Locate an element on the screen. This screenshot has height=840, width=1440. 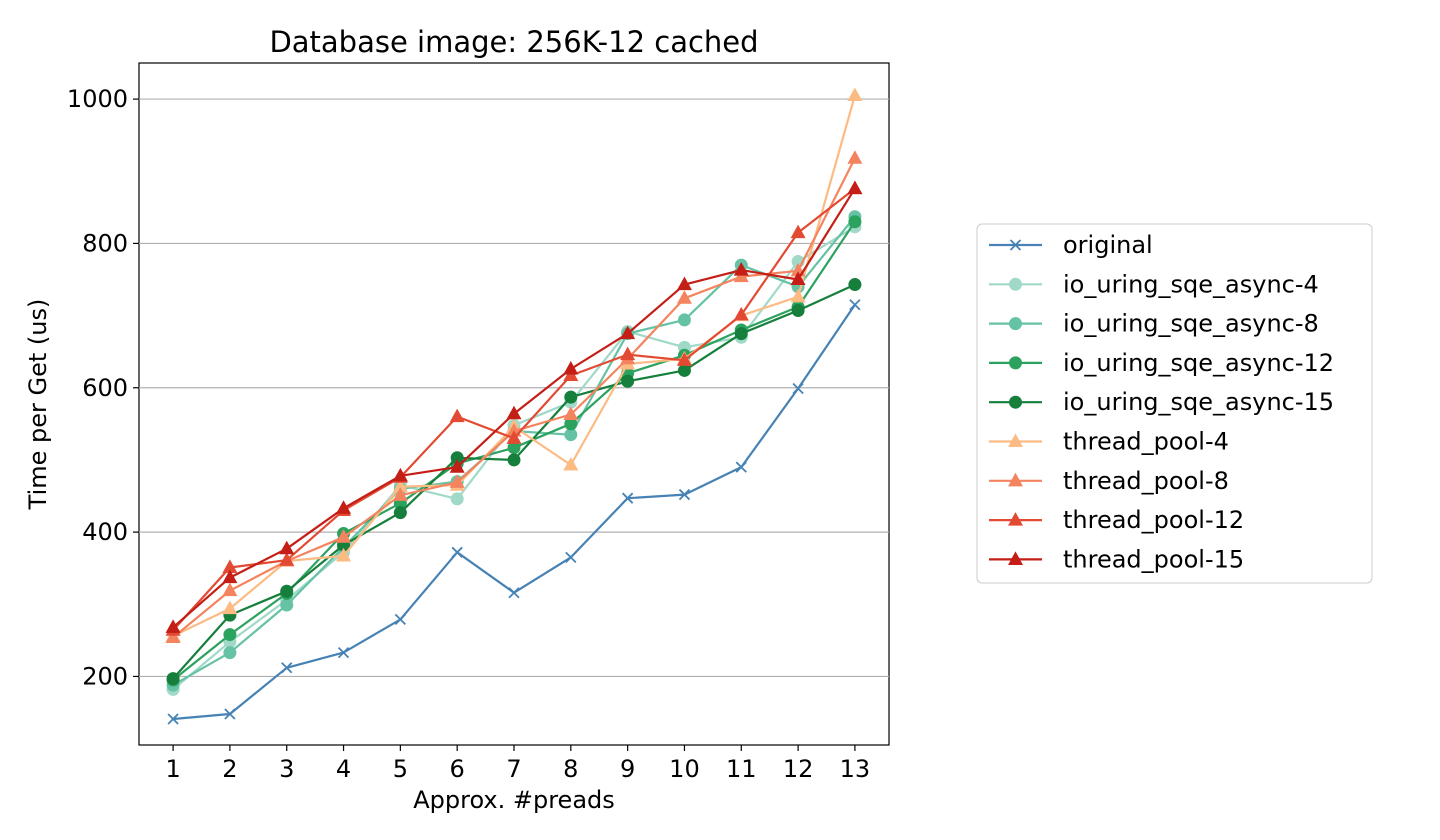
x-tick-label: 7 is located at coordinates (513, 769).